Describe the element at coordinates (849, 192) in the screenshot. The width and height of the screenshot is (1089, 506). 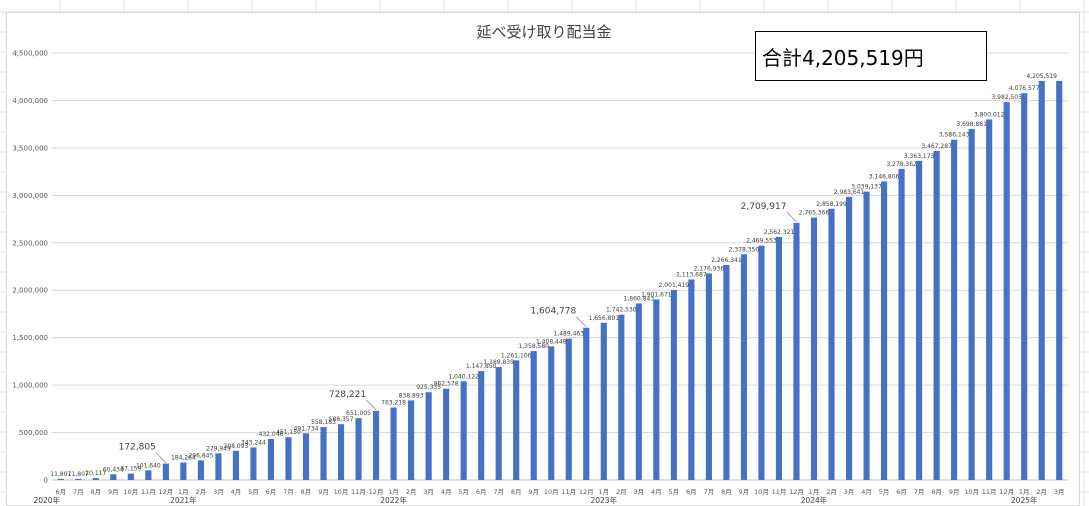
I see `data-label: 2,983,641` at that location.